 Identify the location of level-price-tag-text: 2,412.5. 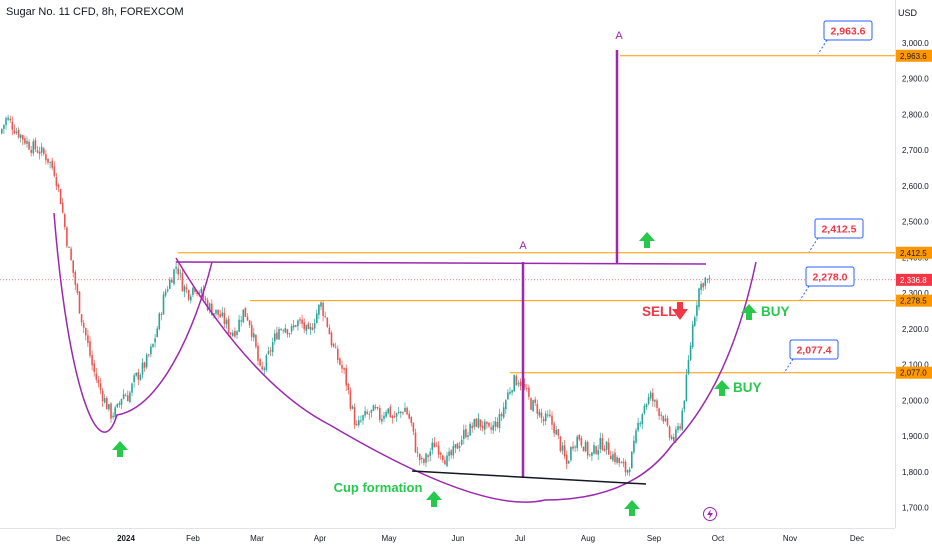
(913, 253).